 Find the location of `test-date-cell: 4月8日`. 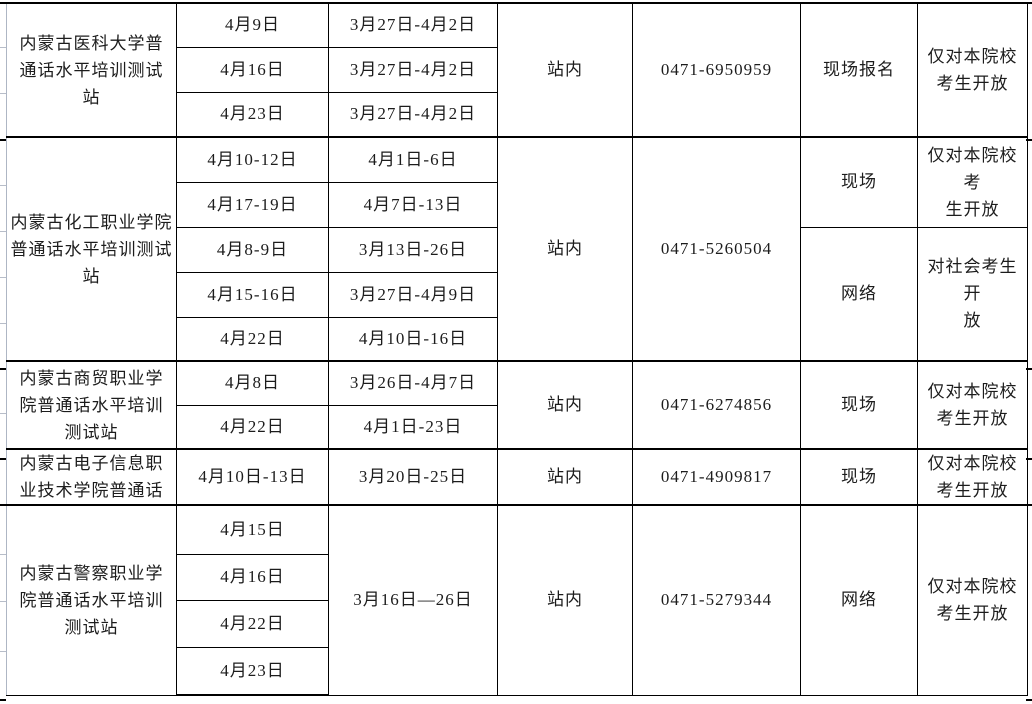

test-date-cell: 4月8日 is located at coordinates (252, 383).